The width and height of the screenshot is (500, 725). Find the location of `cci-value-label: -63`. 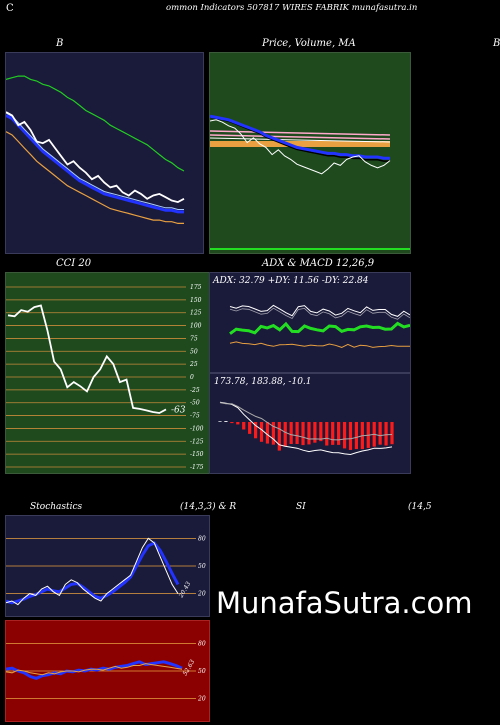

cci-value-label: -63 is located at coordinates (178, 410).